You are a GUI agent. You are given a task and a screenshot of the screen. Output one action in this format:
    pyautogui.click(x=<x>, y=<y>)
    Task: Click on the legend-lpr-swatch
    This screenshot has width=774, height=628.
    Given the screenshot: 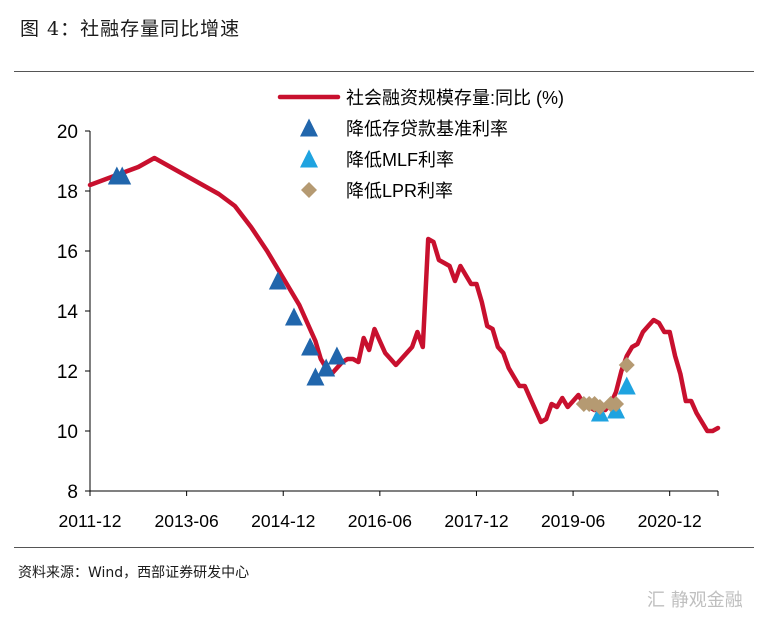 What is the action you would take?
    pyautogui.click(x=309, y=190)
    